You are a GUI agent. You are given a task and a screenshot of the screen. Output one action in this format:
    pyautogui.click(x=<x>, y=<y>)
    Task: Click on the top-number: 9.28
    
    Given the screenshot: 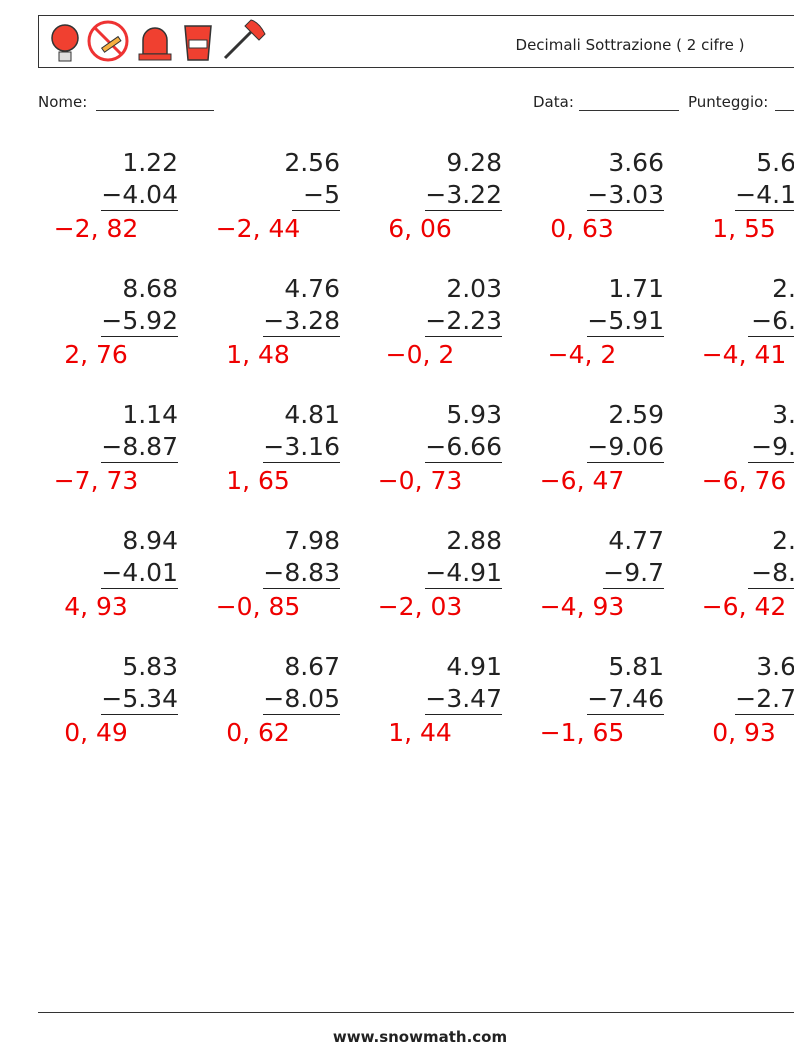 What is the action you would take?
    pyautogui.click(x=474, y=162)
    